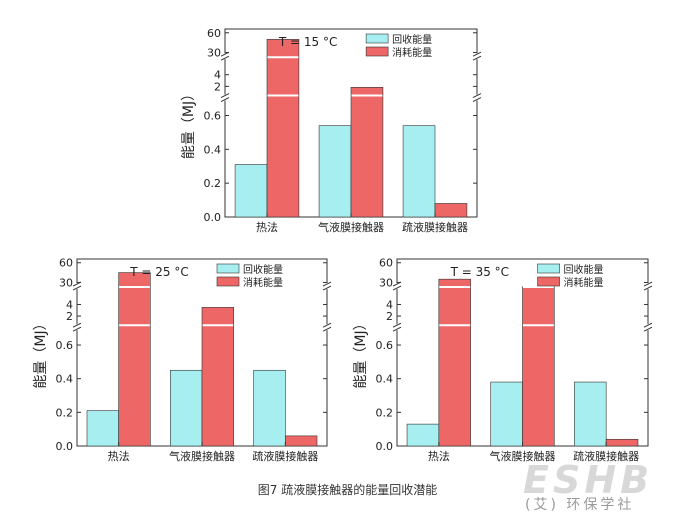 This screenshot has height=516, width=695. What do you see at coordinates (158, 272) in the screenshot?
I see `chart-title: T = 25 °C` at bounding box center [158, 272].